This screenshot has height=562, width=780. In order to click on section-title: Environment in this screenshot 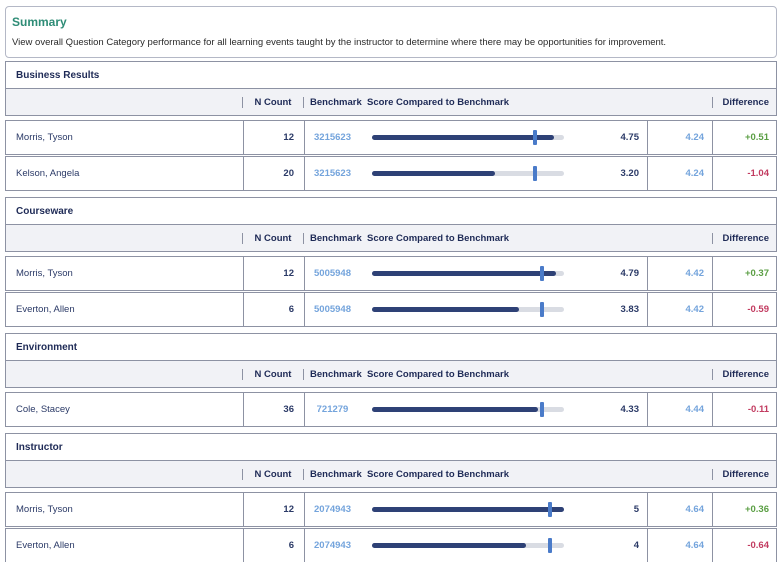, I will do `click(391, 347)`.